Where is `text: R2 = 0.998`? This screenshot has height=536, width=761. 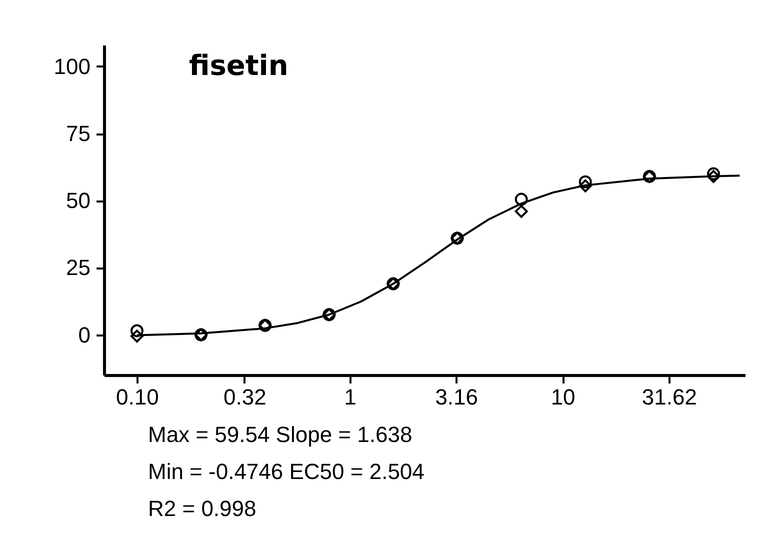 text: R2 = 0.998 is located at coordinates (202, 508).